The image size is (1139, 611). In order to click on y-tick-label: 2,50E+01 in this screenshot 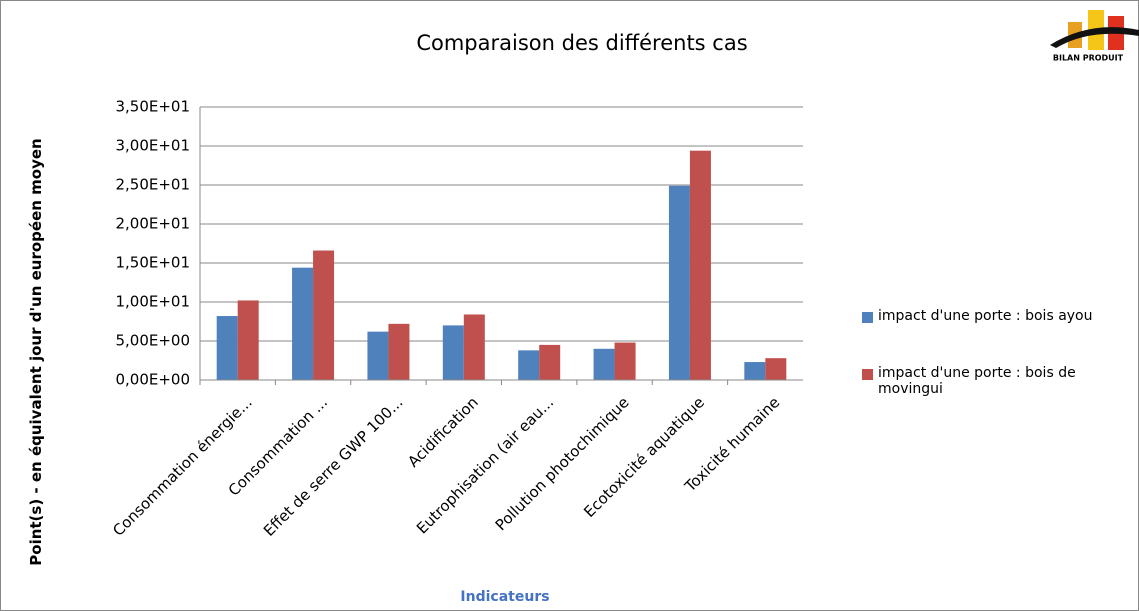, I will do `click(152, 185)`.